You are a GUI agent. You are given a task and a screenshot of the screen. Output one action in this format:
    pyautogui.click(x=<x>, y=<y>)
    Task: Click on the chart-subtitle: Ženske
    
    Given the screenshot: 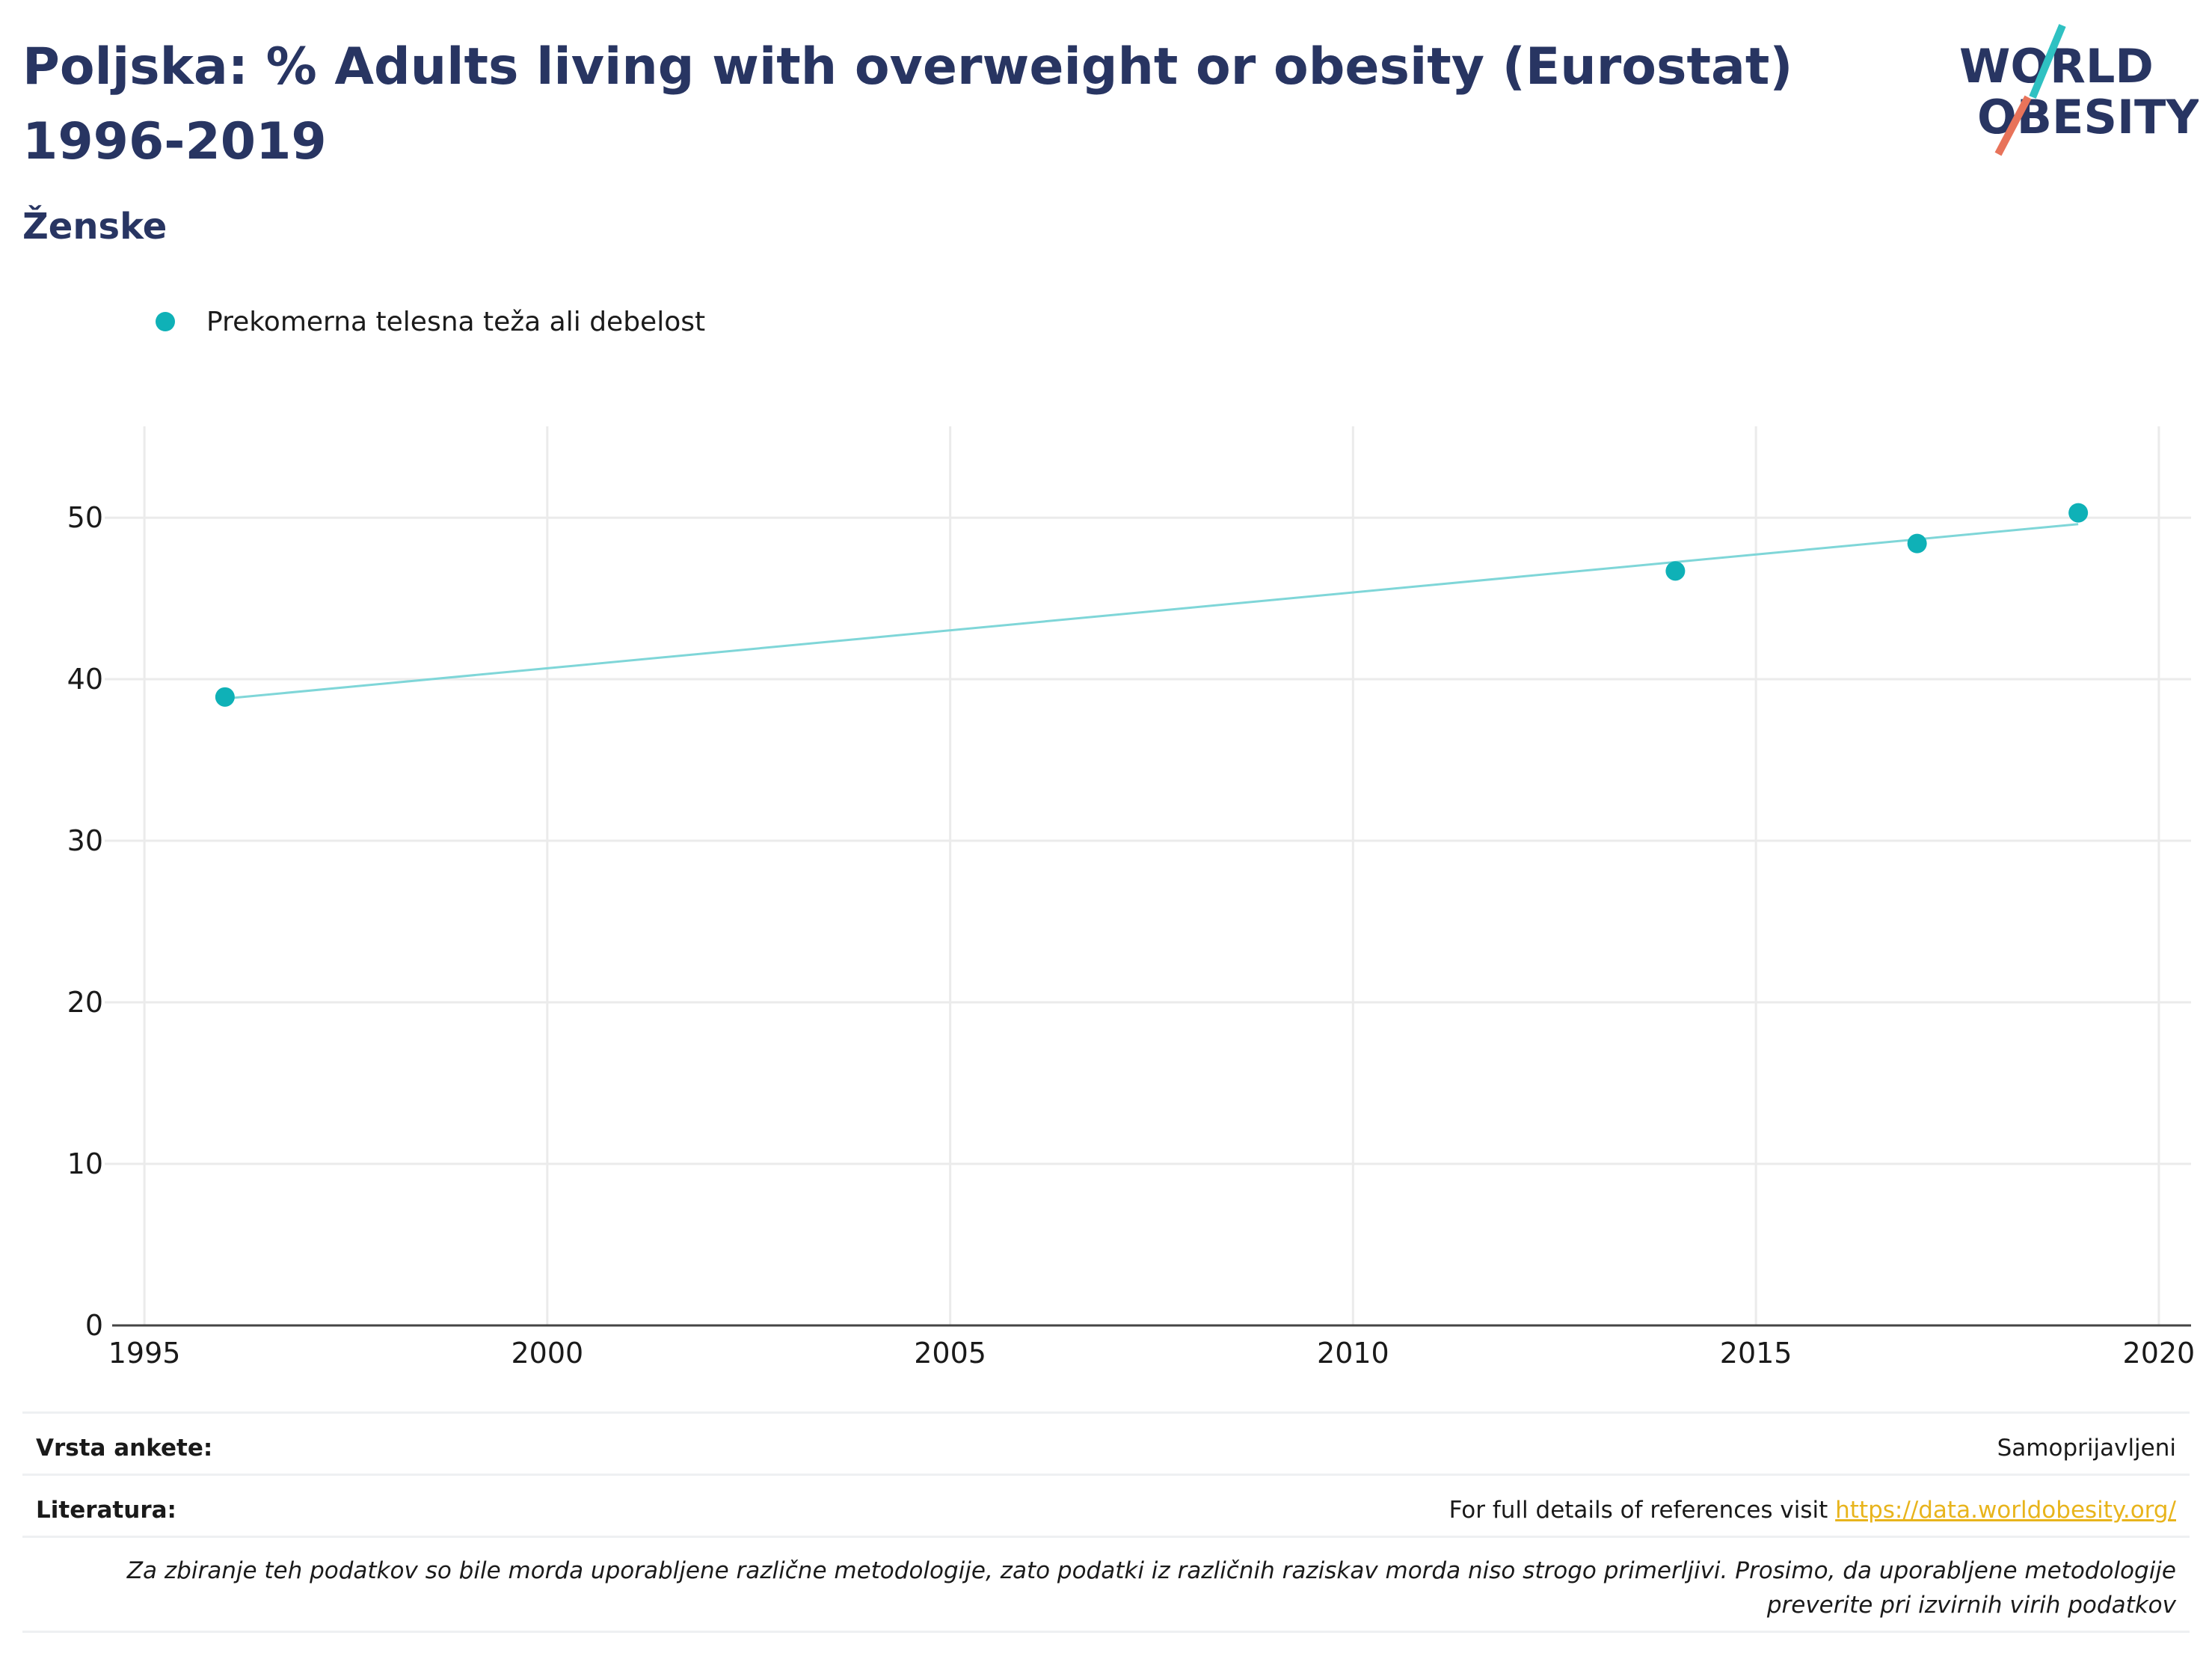 What is the action you would take?
    pyautogui.click(x=95, y=227)
    